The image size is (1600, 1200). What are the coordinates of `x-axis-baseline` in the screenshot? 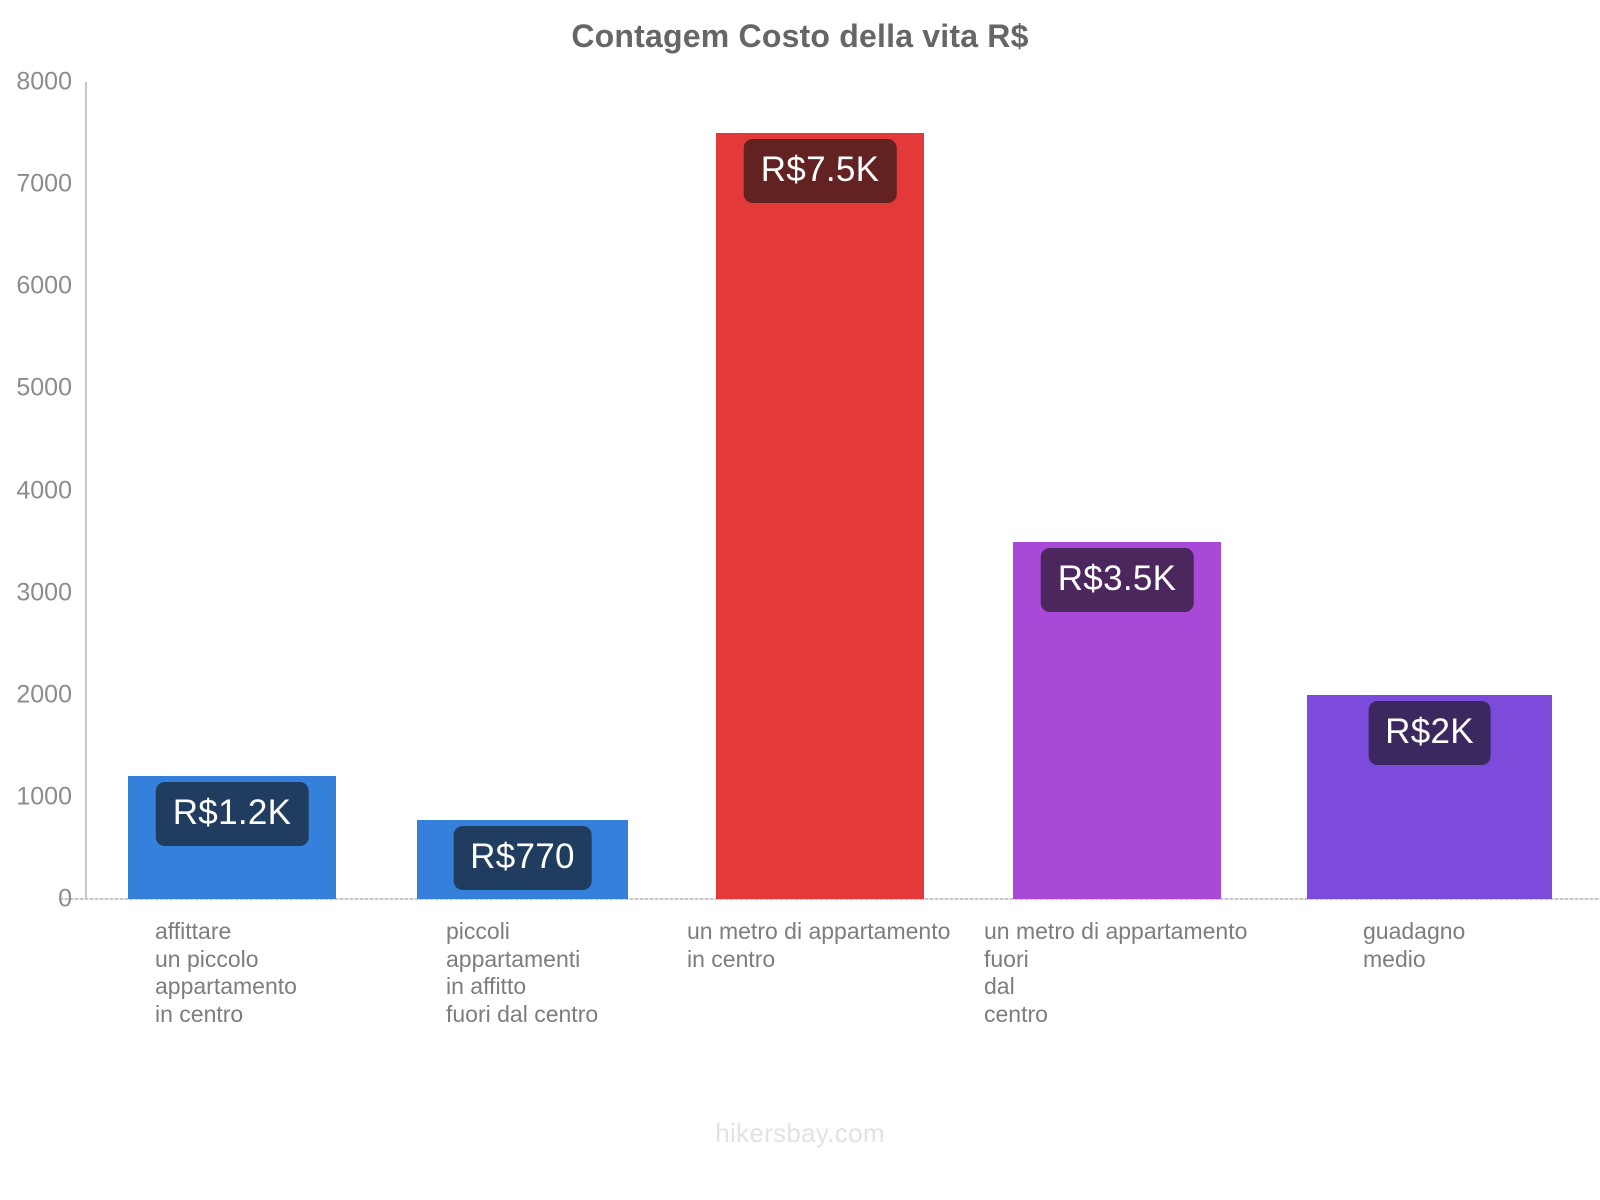 It's located at (830, 899).